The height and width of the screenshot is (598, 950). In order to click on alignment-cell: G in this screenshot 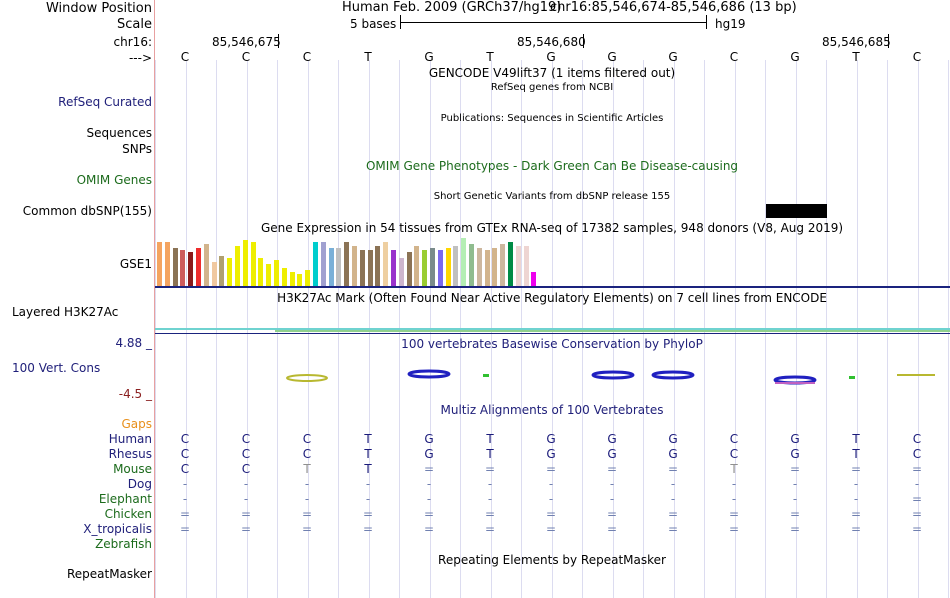, I will do `click(795, 454)`.